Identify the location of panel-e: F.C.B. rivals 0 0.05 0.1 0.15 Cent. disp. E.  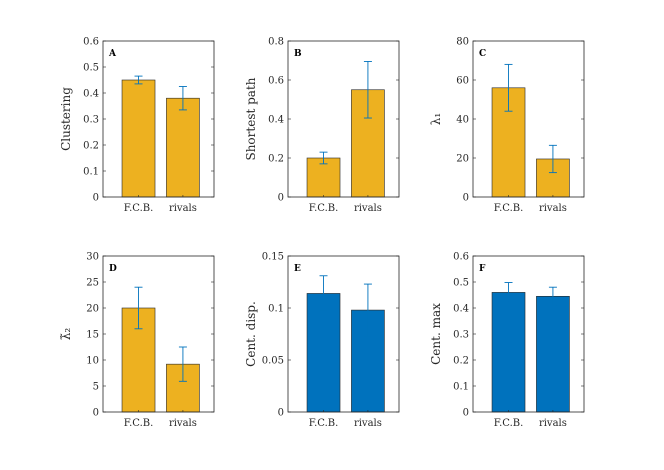
(322, 340).